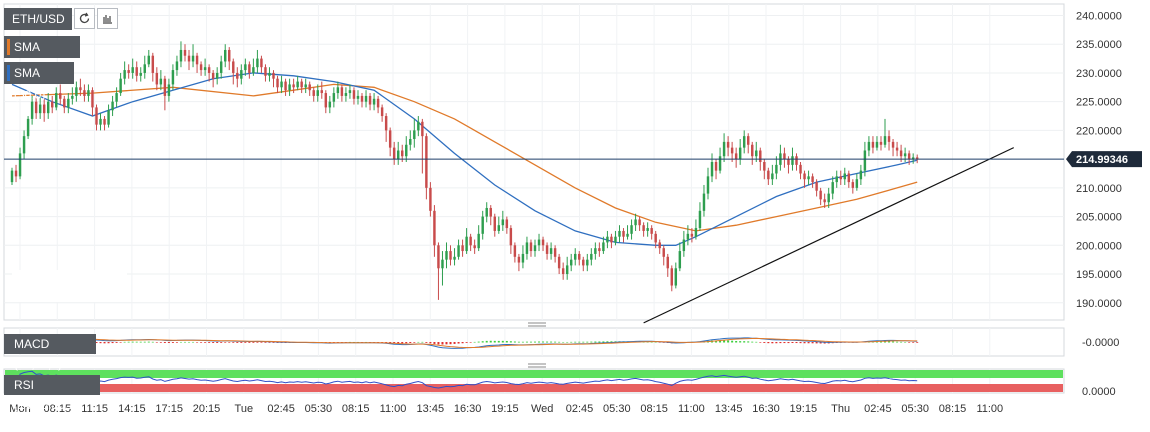 This screenshot has width=1150, height=432. What do you see at coordinates (46, 395) in the screenshot?
I see `rsi-label: RSI (14,70,30,1)` at bounding box center [46, 395].